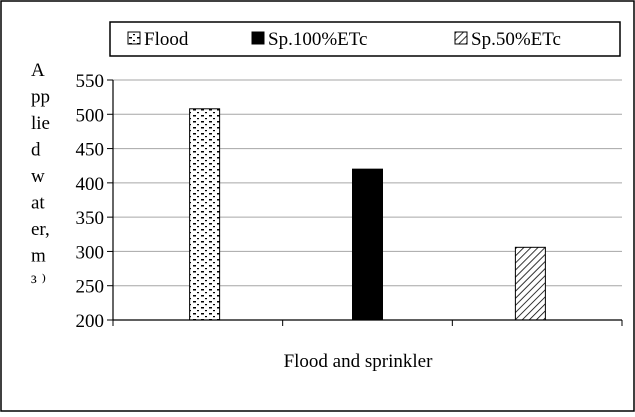 This screenshot has width=635, height=417. Describe the element at coordinates (166, 39) in the screenshot. I see `legend-label-flood: Flood` at that location.